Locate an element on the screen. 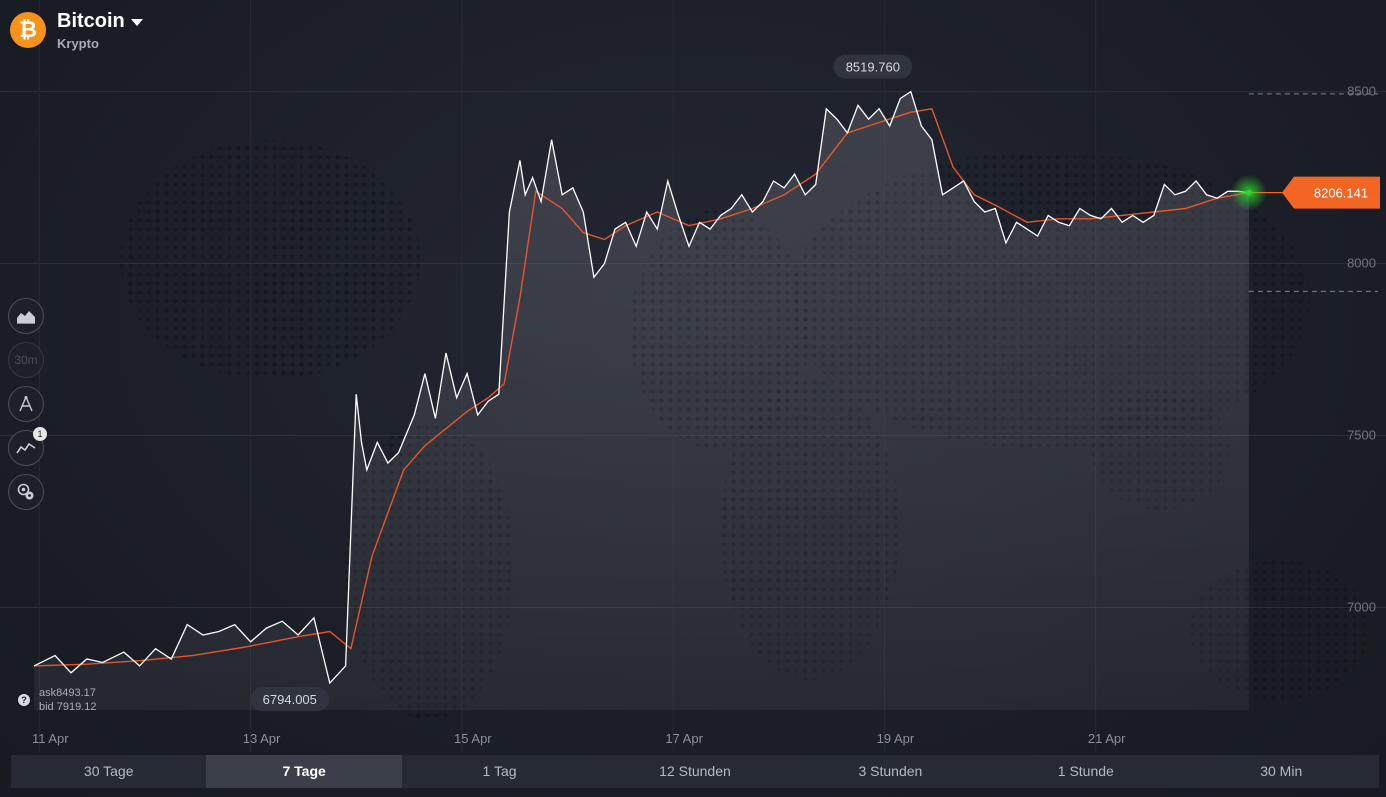 This screenshot has width=1386, height=797. x-tick-label: 19 Apr is located at coordinates (896, 738).